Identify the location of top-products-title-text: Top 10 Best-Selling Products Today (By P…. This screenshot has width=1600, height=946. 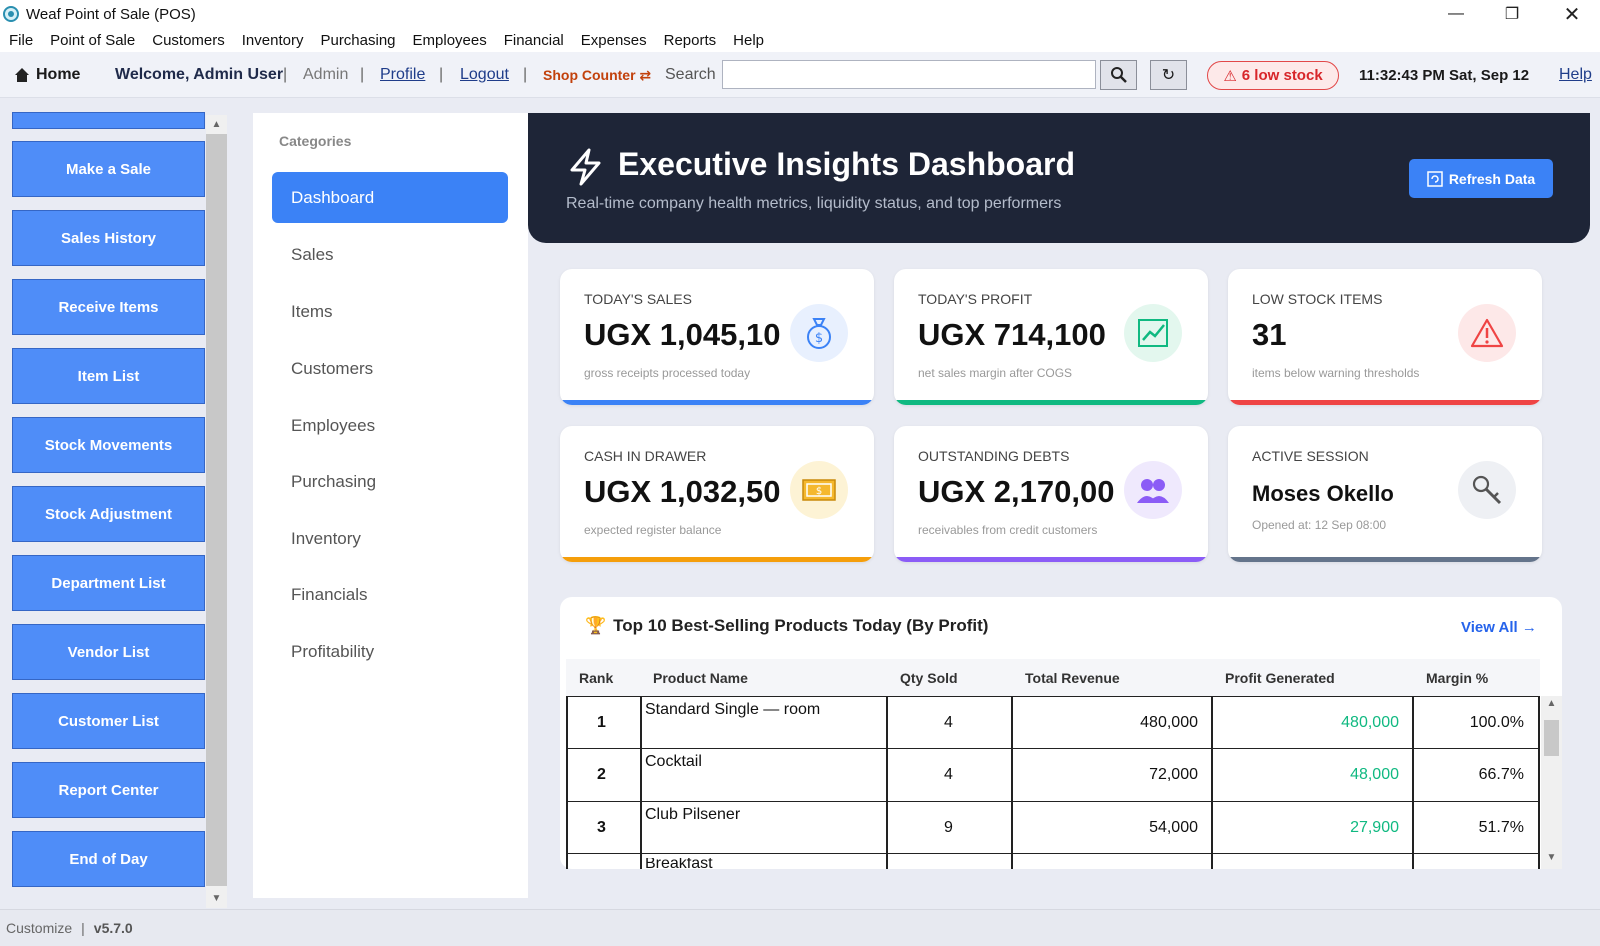
(801, 625).